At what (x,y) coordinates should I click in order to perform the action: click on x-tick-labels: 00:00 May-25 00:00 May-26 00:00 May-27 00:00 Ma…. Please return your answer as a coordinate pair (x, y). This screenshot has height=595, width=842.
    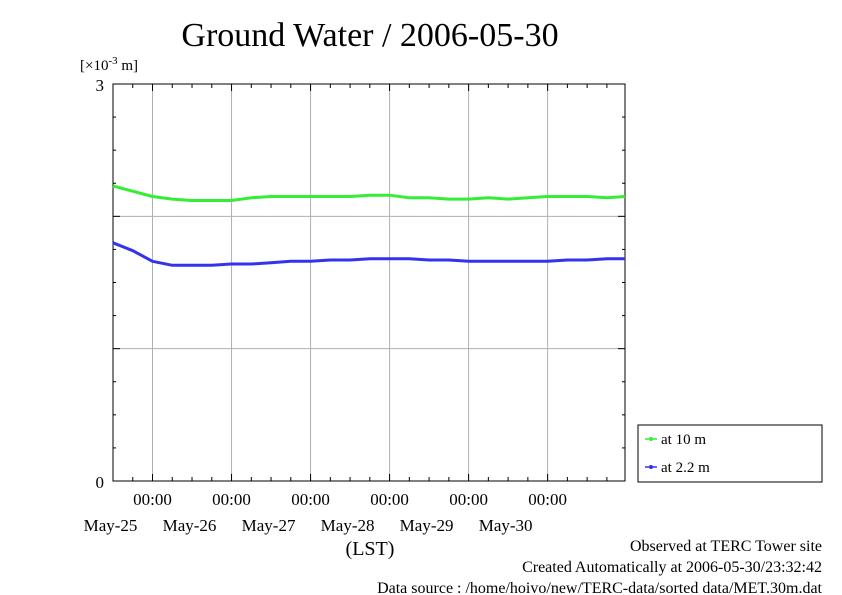
    Looking at the image, I should click on (325, 512).